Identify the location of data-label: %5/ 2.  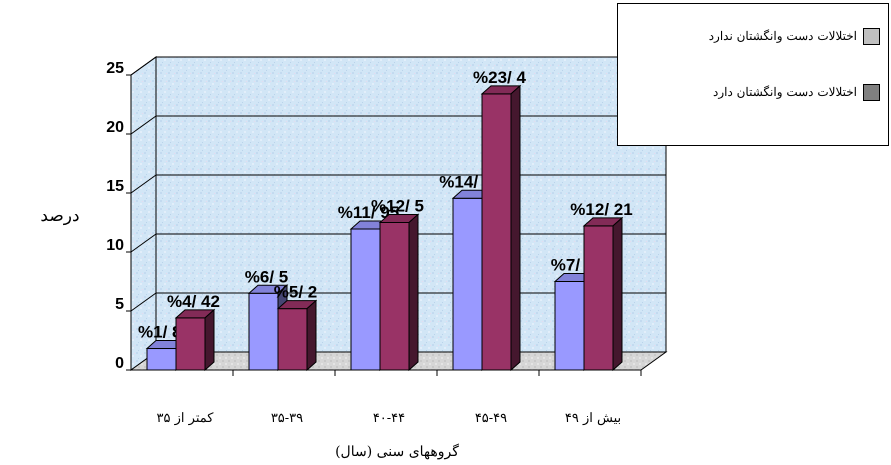
(295, 292).